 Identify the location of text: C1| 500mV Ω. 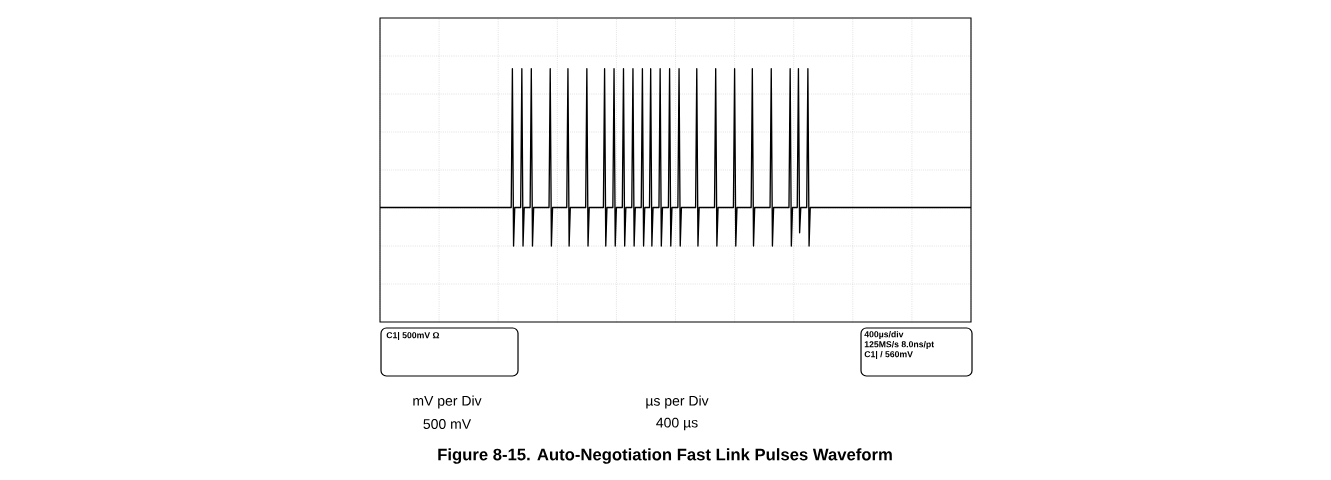
(413, 336).